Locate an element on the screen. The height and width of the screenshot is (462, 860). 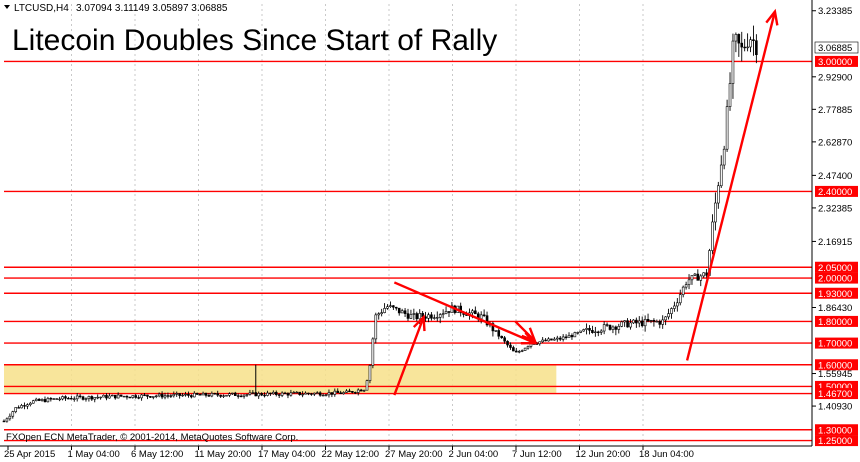
x-tick-label: 2 Jun 04:00 is located at coordinates (474, 454).